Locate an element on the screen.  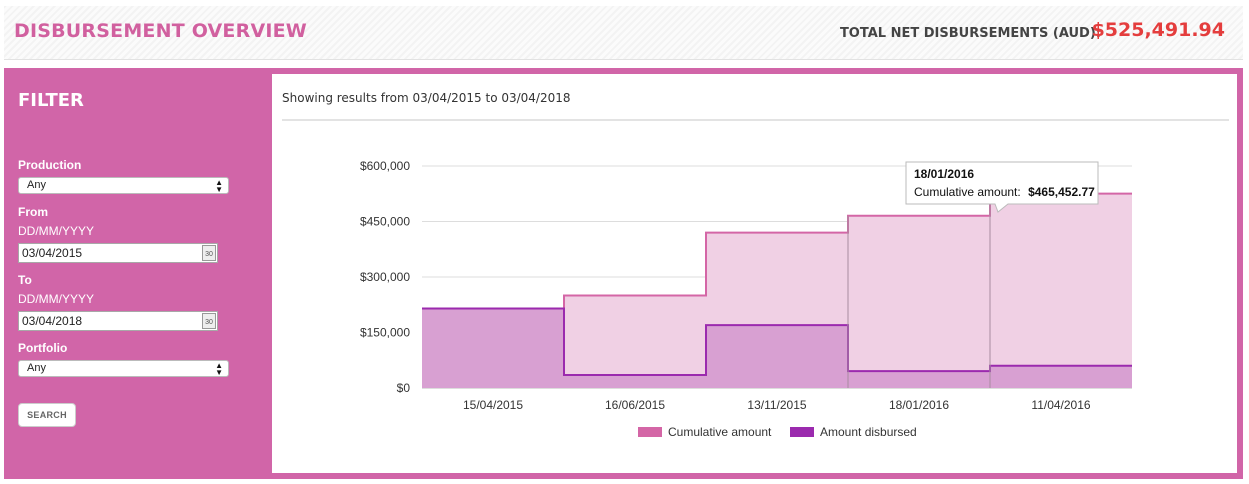
tooltip-date: 18/01/2016 is located at coordinates (944, 174).